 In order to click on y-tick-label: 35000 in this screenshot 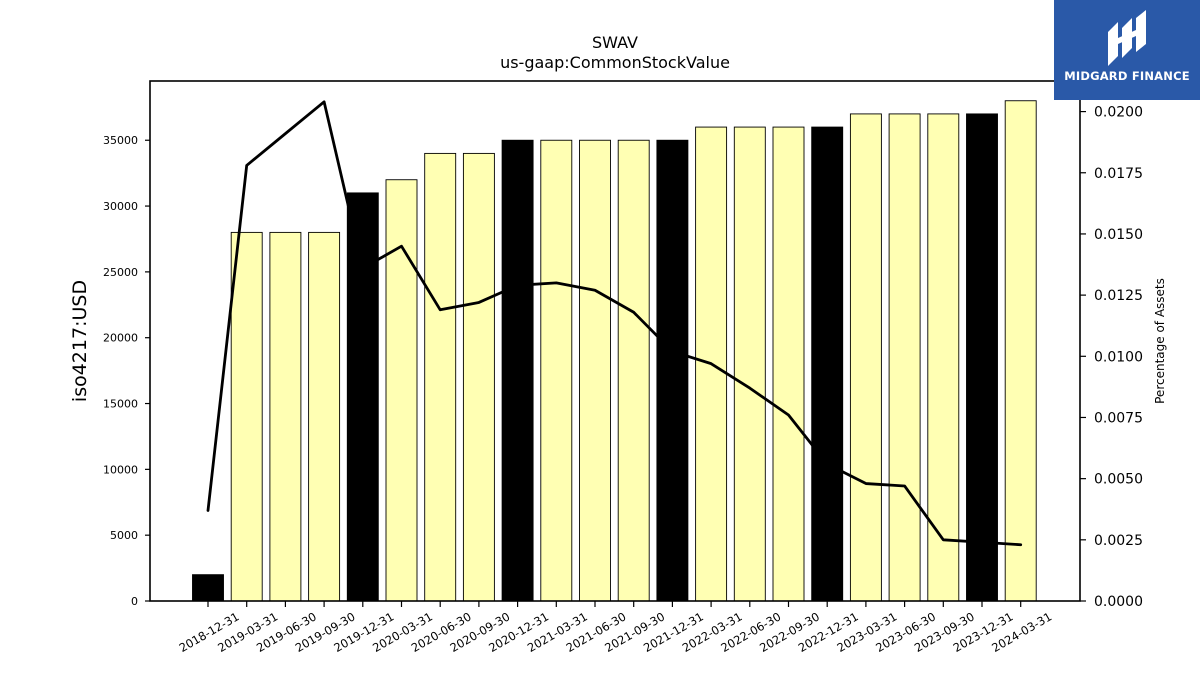, I will do `click(120, 140)`.